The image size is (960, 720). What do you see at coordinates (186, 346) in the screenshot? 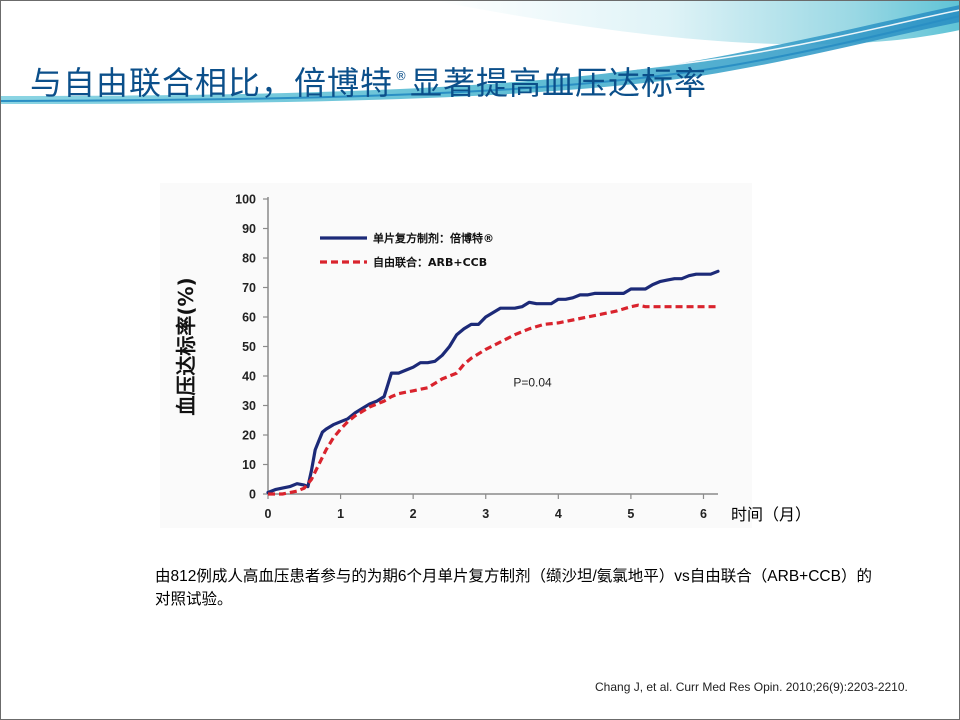
I see `y-axis-label: 血压达标率(%)` at bounding box center [186, 346].